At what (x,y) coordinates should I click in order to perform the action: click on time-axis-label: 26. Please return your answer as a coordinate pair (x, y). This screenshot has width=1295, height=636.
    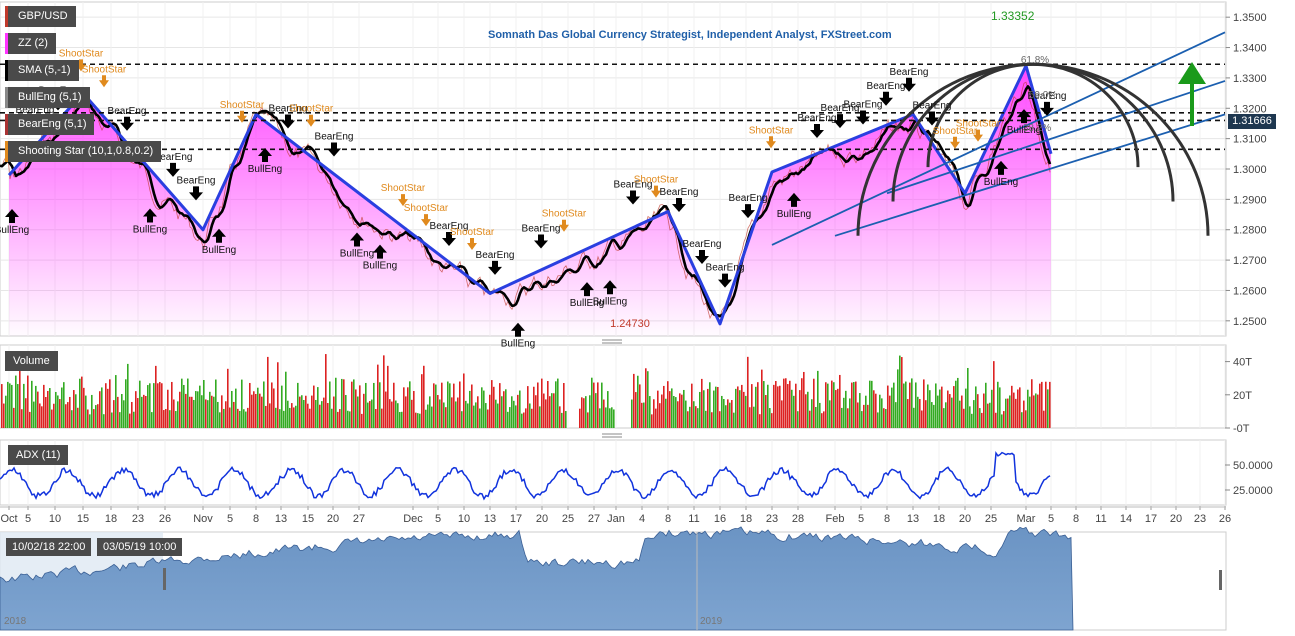
    Looking at the image, I should click on (1225, 519).